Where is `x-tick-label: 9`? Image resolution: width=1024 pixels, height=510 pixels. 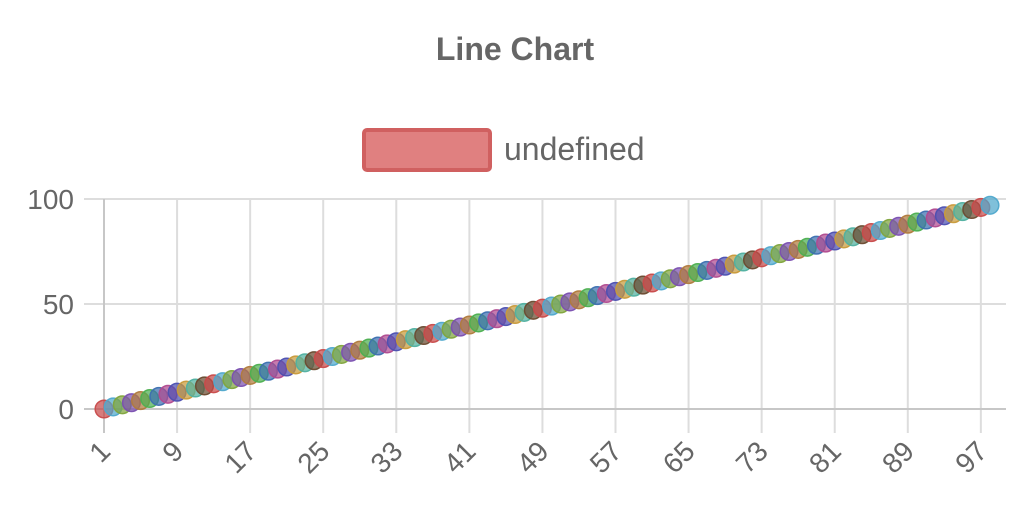 x-tick-label: 9 is located at coordinates (172, 451).